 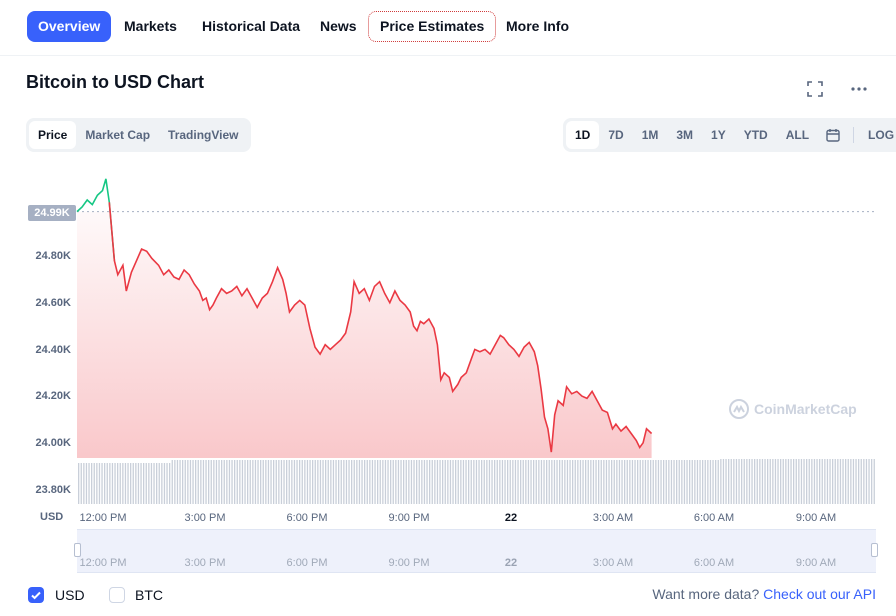 What do you see at coordinates (70, 595) in the screenshot?
I see `usd-checkbox-label: USD` at bounding box center [70, 595].